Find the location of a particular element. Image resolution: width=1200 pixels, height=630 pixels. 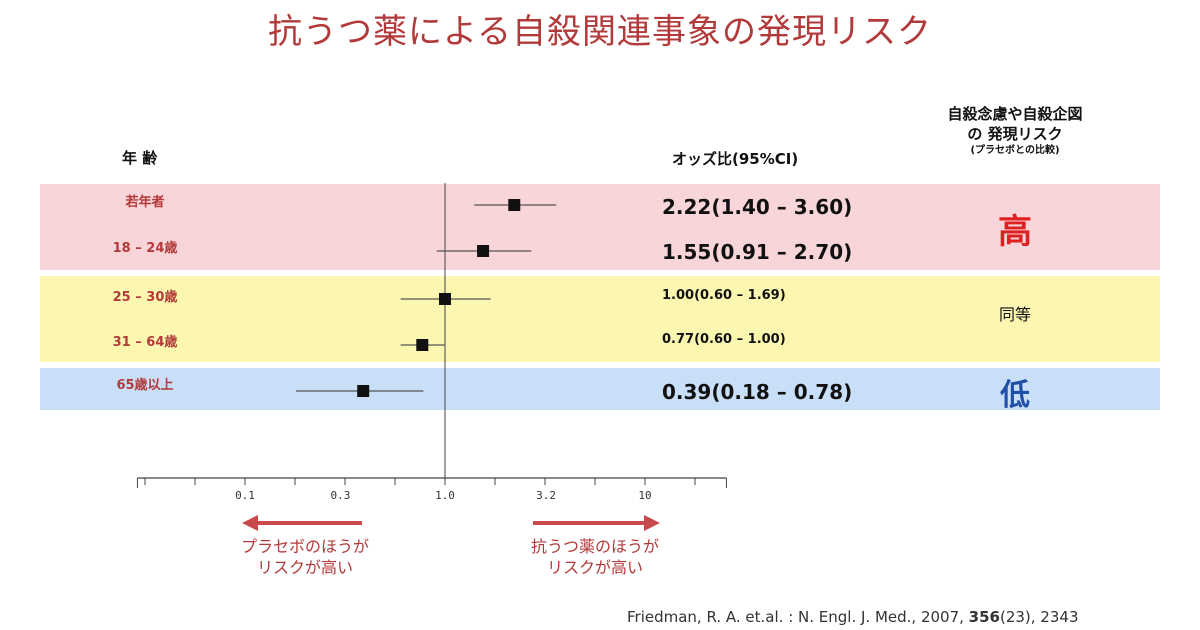

left-arrow-head is located at coordinates (250, 523).